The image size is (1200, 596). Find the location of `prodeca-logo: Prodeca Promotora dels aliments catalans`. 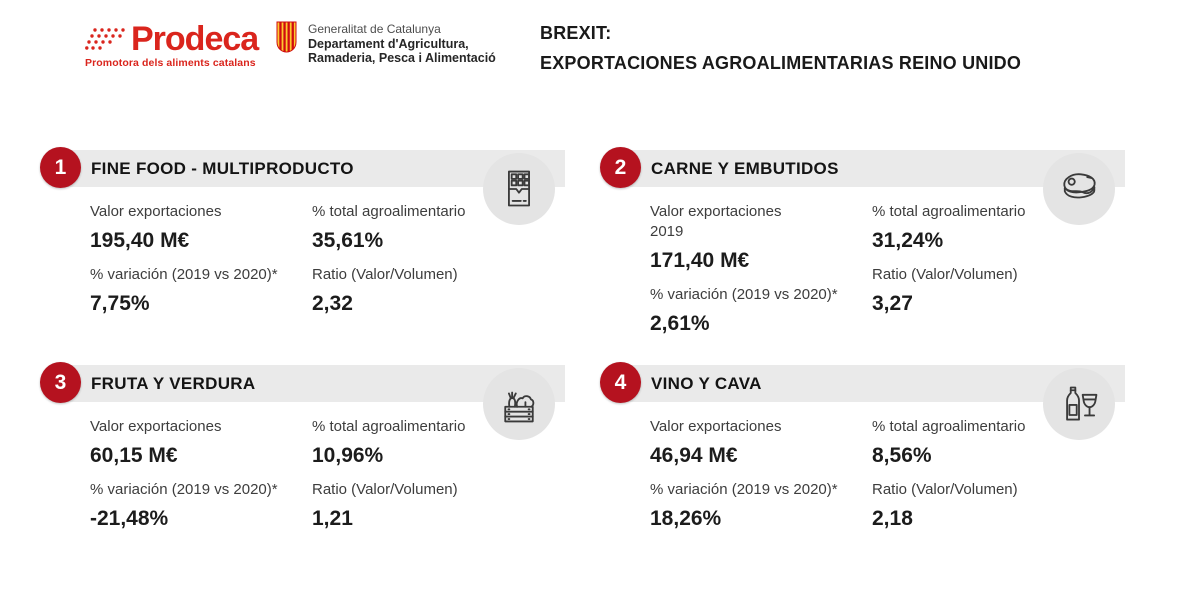

prodeca-logo: Prodeca Promotora dels aliments catalans is located at coordinates (172, 44).